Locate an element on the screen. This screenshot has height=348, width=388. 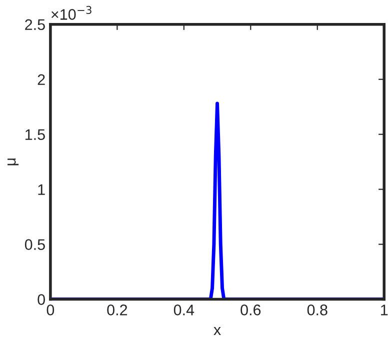
x-tick-label: 0.2 is located at coordinates (117, 310).